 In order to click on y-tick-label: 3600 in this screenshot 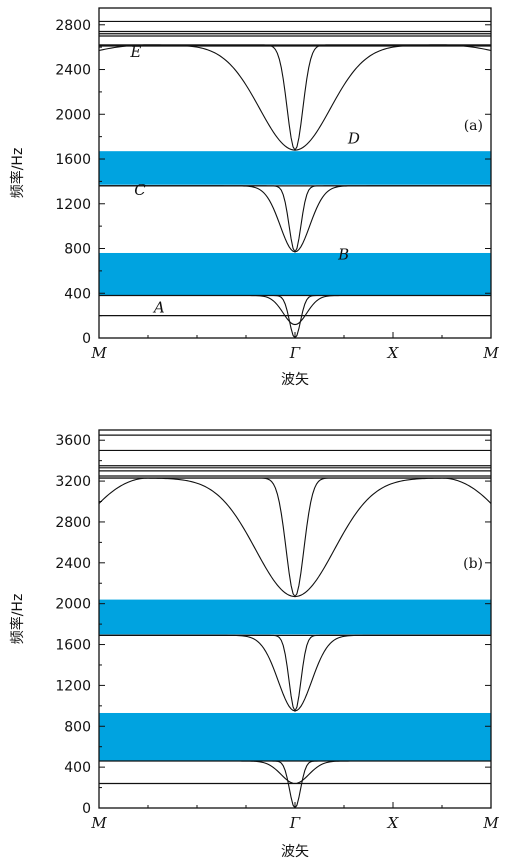, I will do `click(73, 441)`.